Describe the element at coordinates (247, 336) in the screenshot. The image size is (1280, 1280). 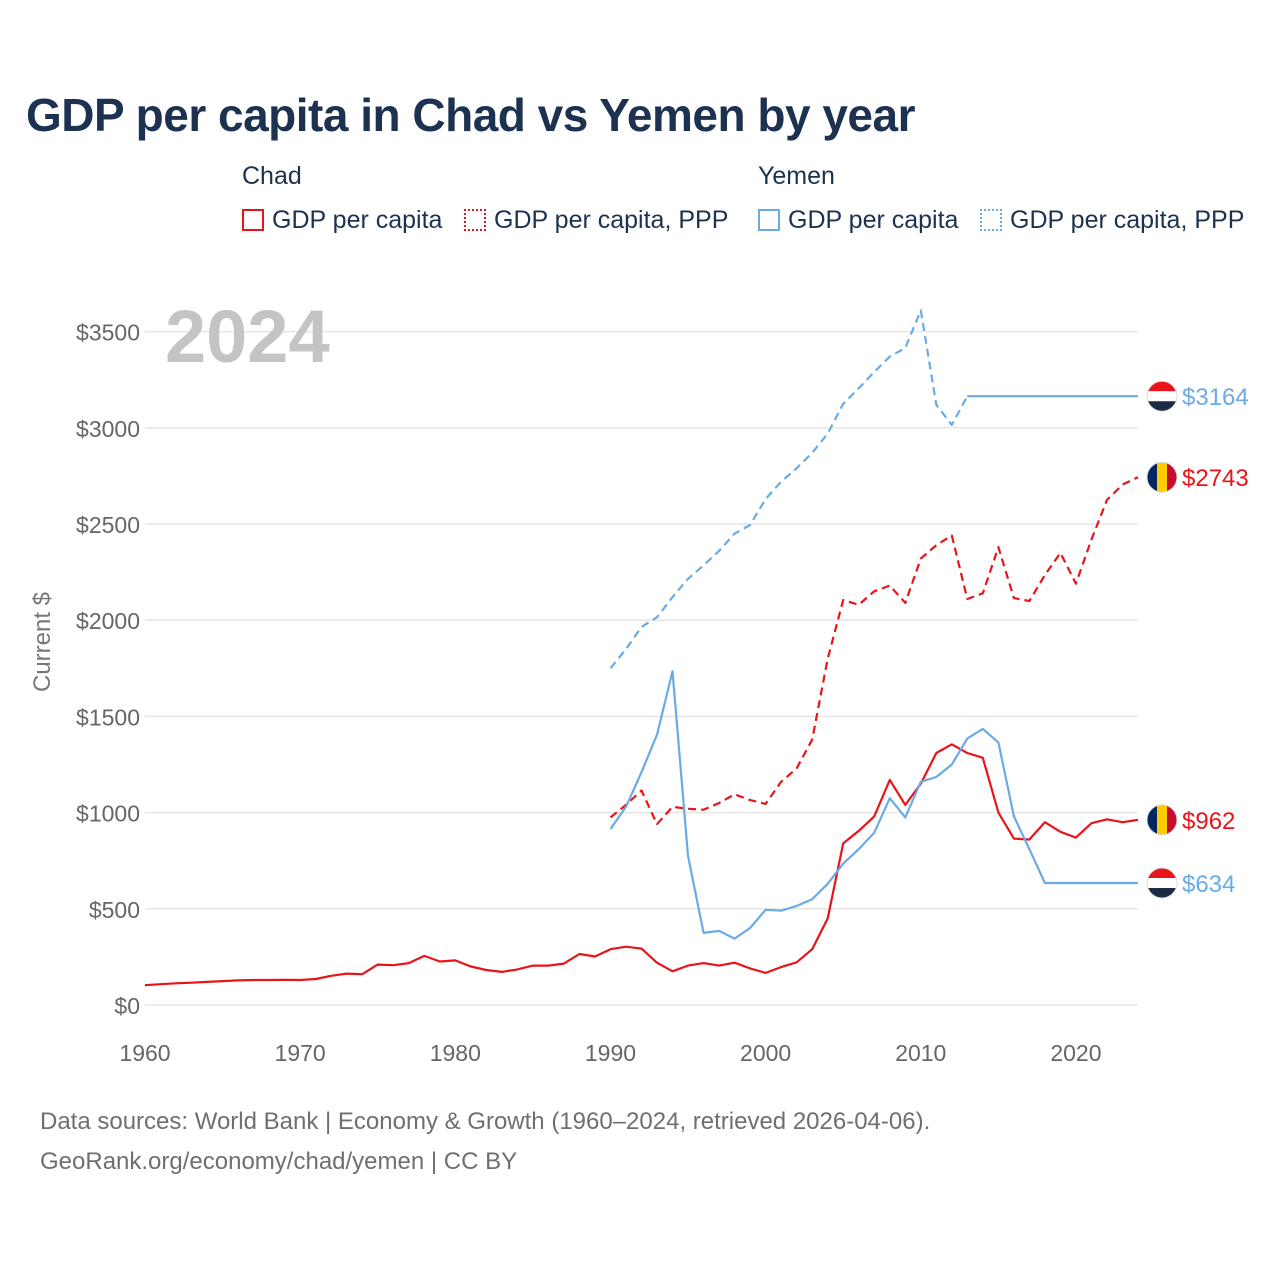
I see `year-watermark: 2024` at that location.